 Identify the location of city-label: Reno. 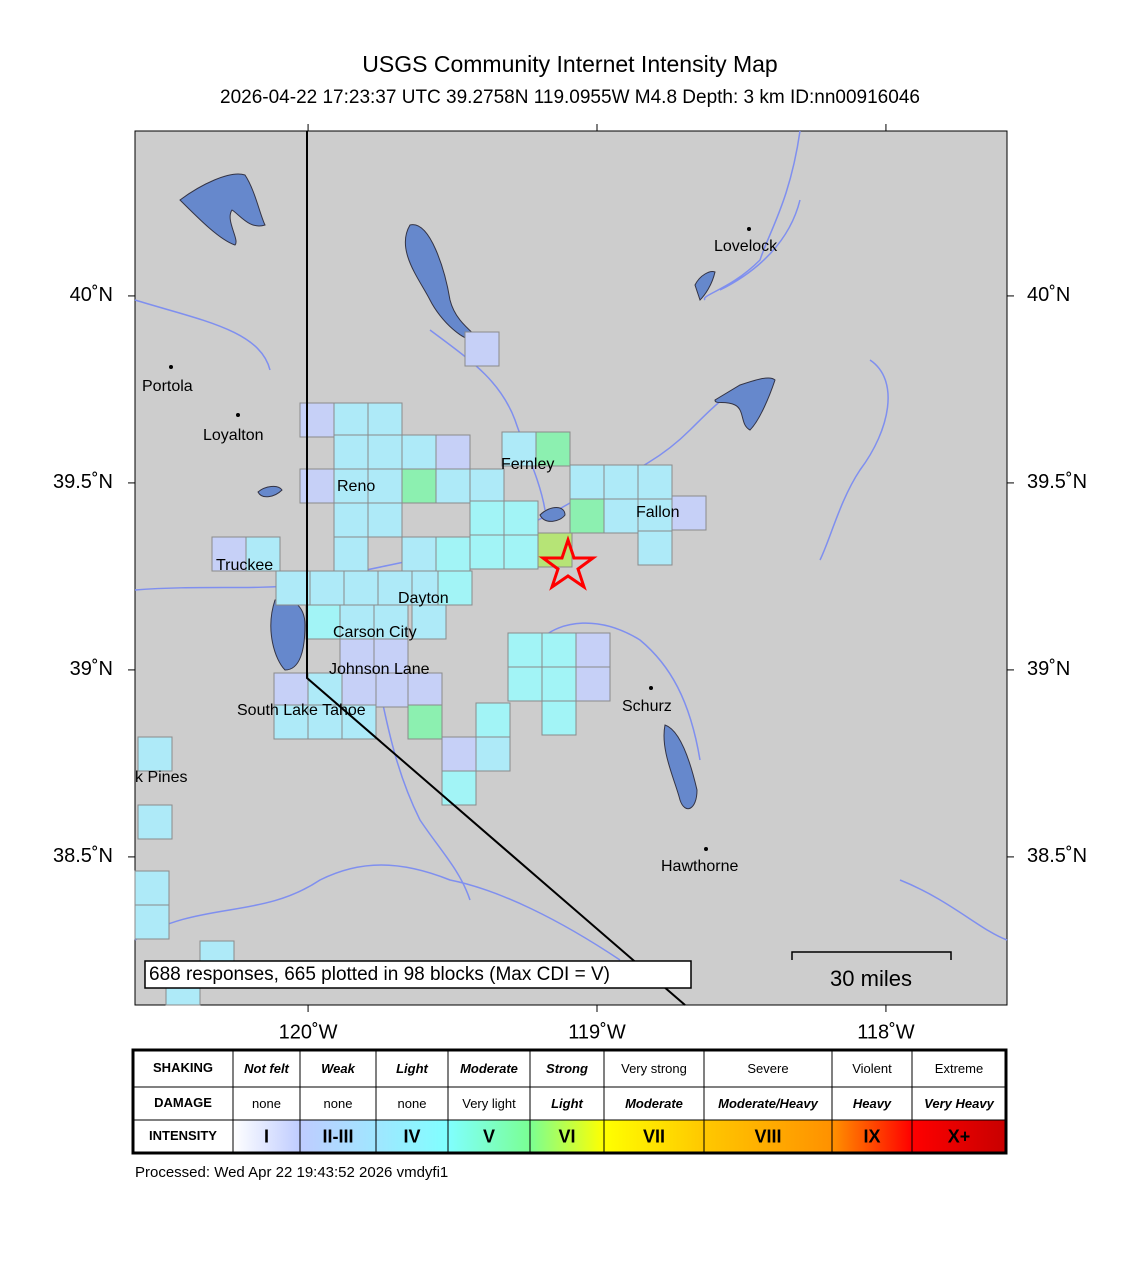
(356, 486).